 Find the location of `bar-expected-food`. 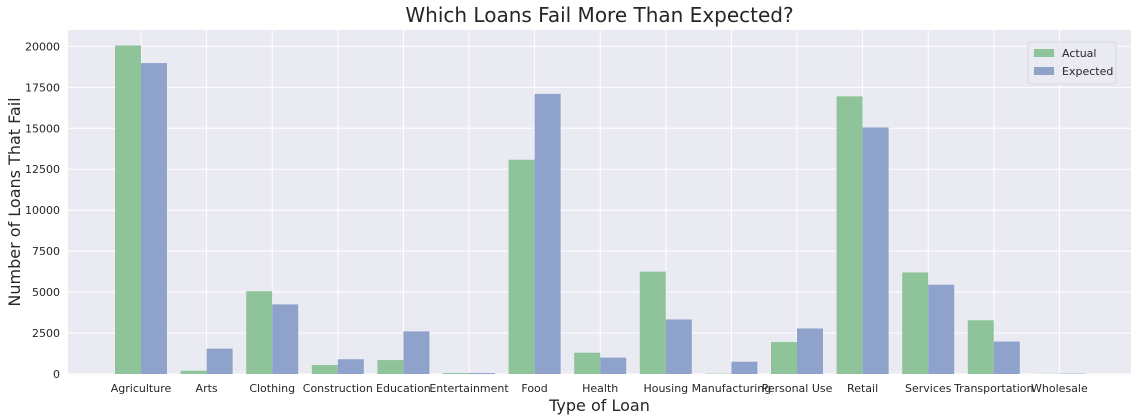

bar-expected-food is located at coordinates (547, 233).